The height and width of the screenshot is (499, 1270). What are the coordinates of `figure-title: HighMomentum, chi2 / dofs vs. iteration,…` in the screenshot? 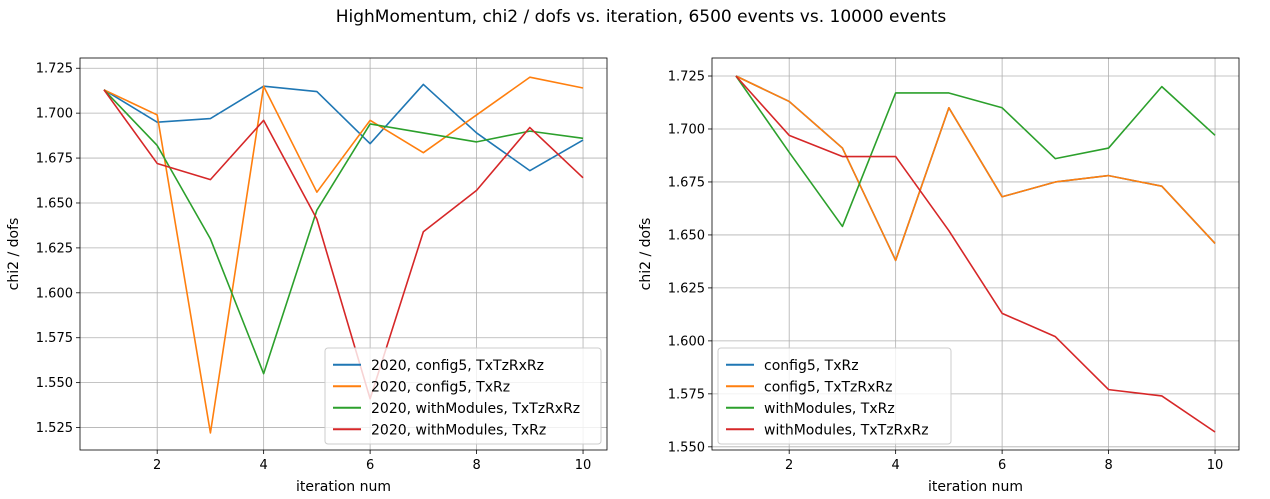 It's located at (641, 17).